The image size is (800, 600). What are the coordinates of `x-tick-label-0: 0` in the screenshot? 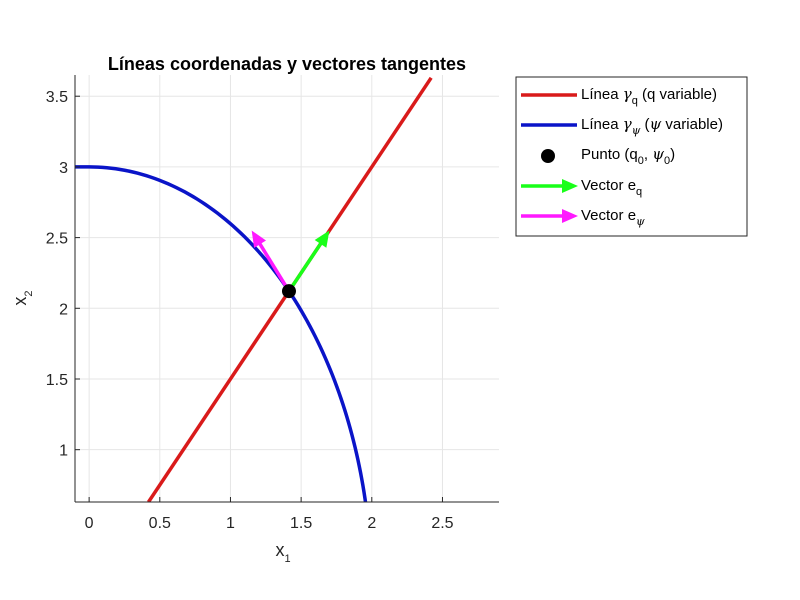 It's located at (89, 523).